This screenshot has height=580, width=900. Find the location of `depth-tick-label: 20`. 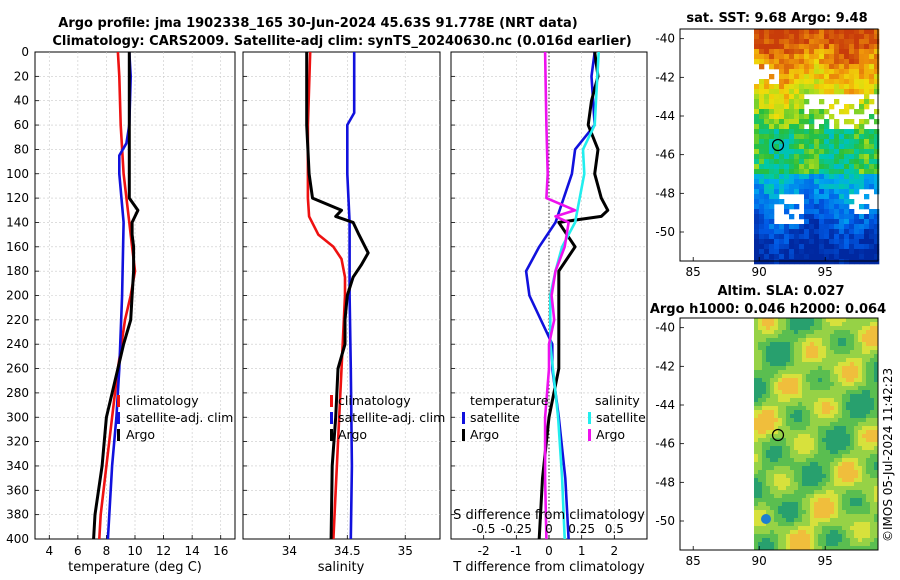

depth-tick-label: 20 is located at coordinates (21, 76).